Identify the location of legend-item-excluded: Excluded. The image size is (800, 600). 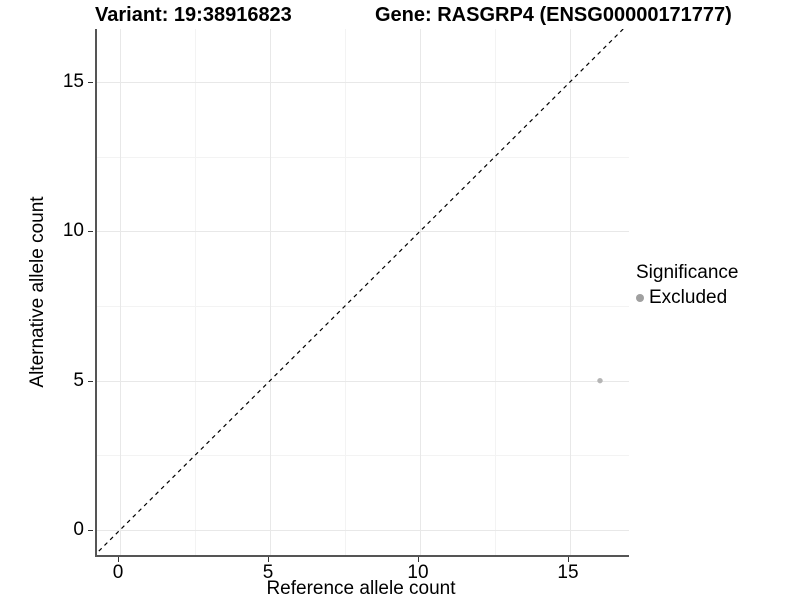
(687, 298).